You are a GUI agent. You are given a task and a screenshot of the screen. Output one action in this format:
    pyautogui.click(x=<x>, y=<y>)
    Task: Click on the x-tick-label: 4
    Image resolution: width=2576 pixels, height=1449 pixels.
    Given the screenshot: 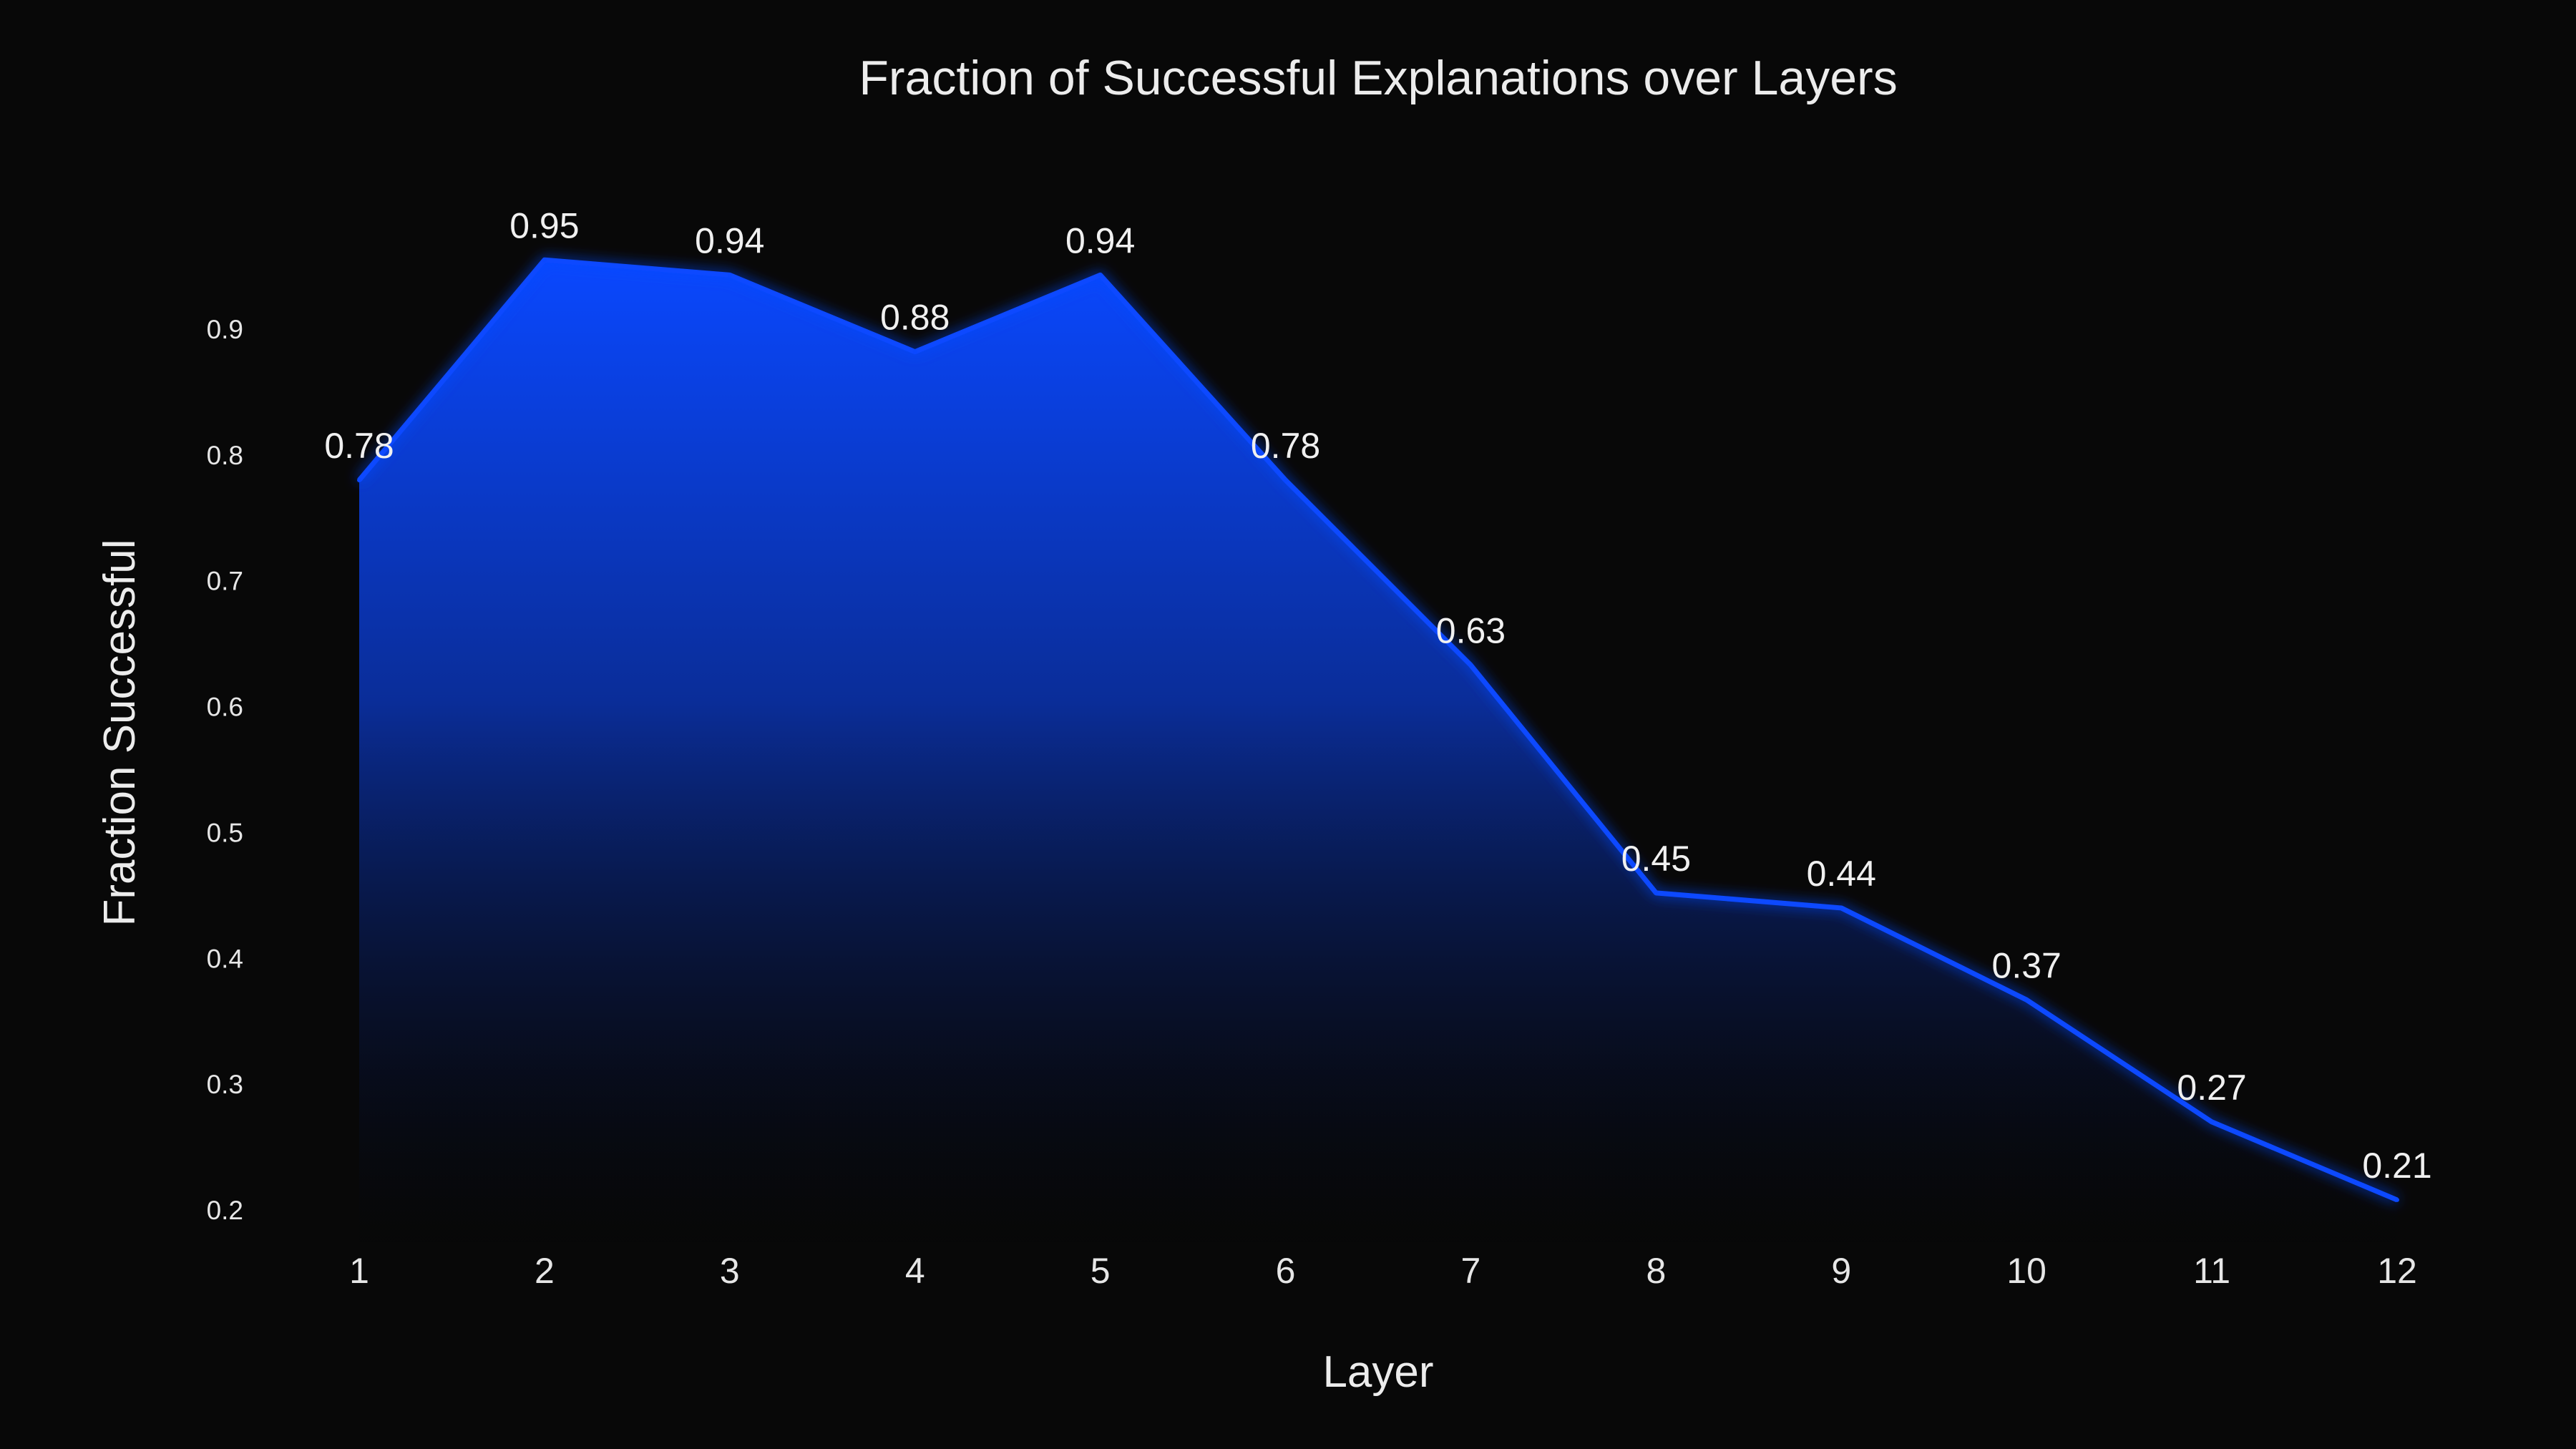 What is the action you would take?
    pyautogui.click(x=915, y=1271)
    